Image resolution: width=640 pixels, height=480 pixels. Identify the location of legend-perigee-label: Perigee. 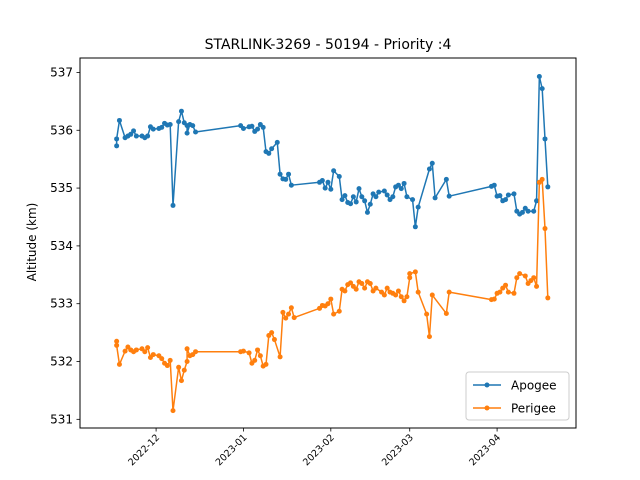
(533, 409).